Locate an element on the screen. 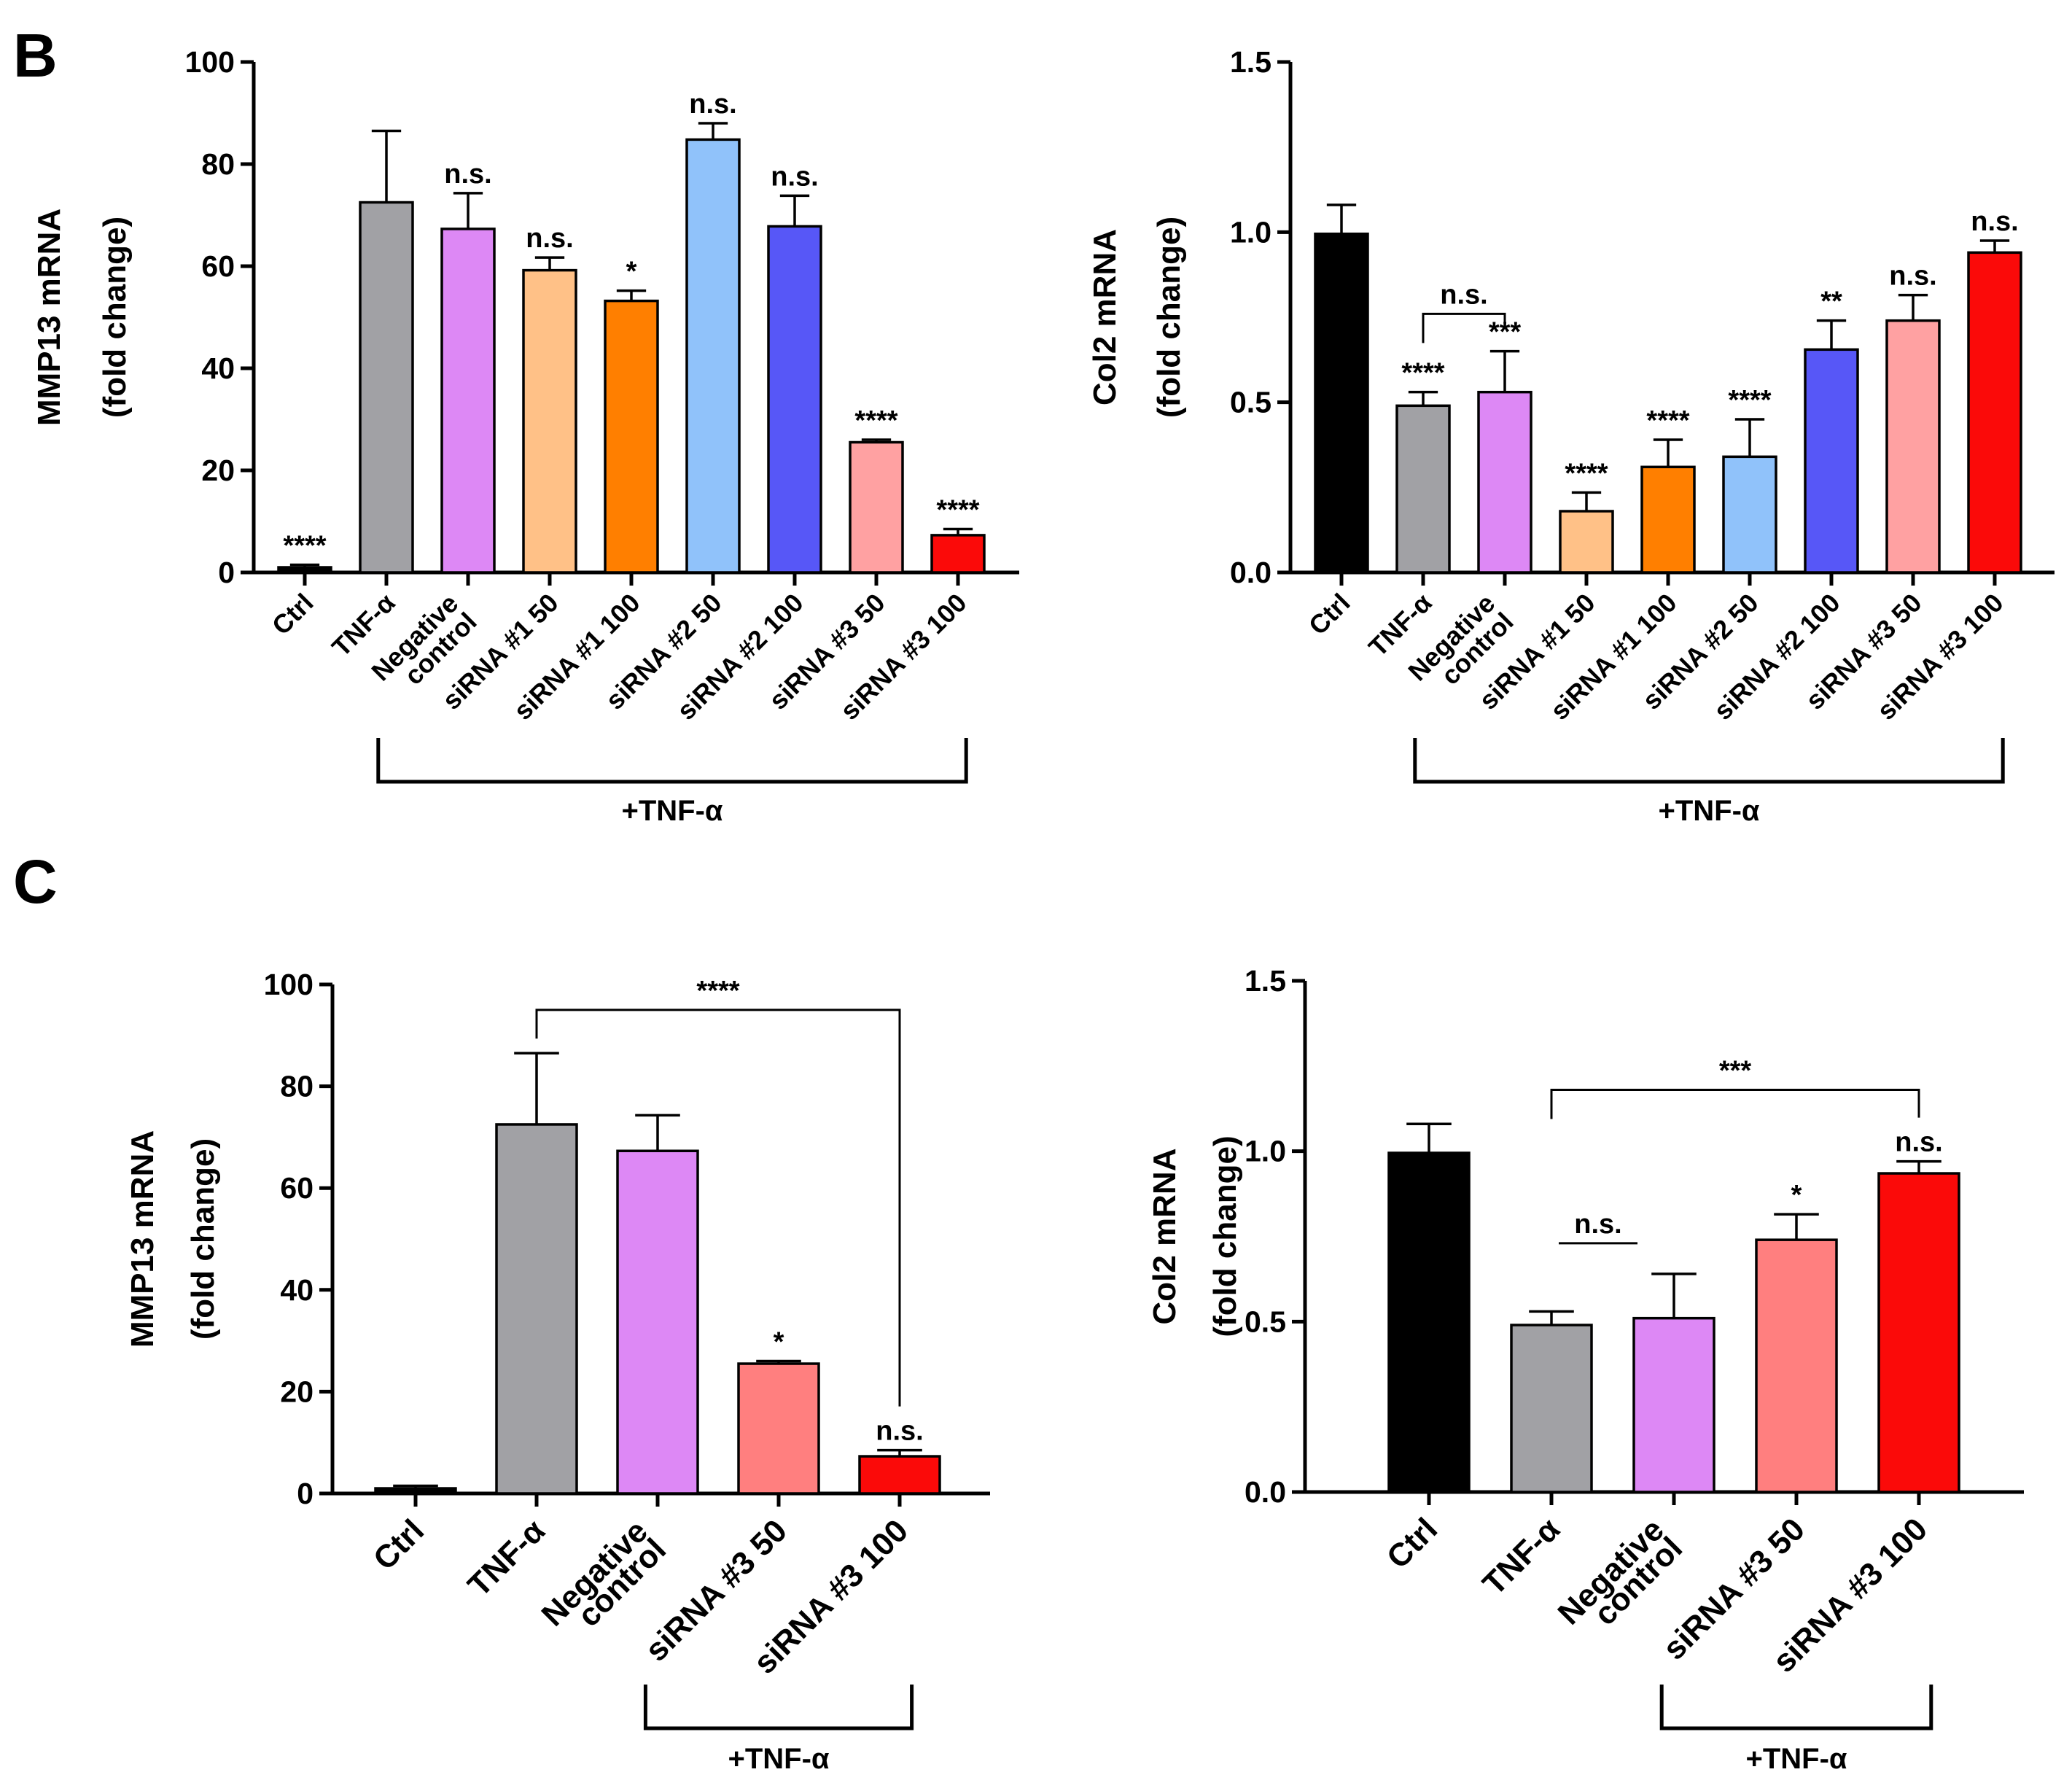  comparison-label: **** is located at coordinates (717, 991).